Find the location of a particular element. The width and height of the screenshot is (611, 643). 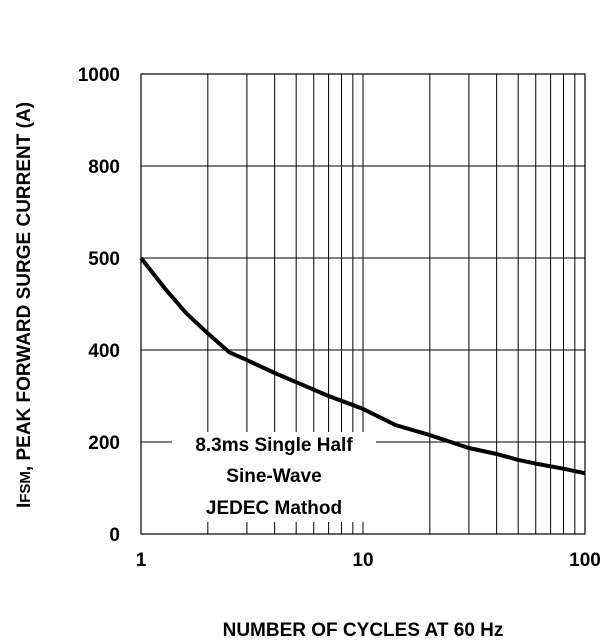

x-tick-label: 1 is located at coordinates (141, 560).